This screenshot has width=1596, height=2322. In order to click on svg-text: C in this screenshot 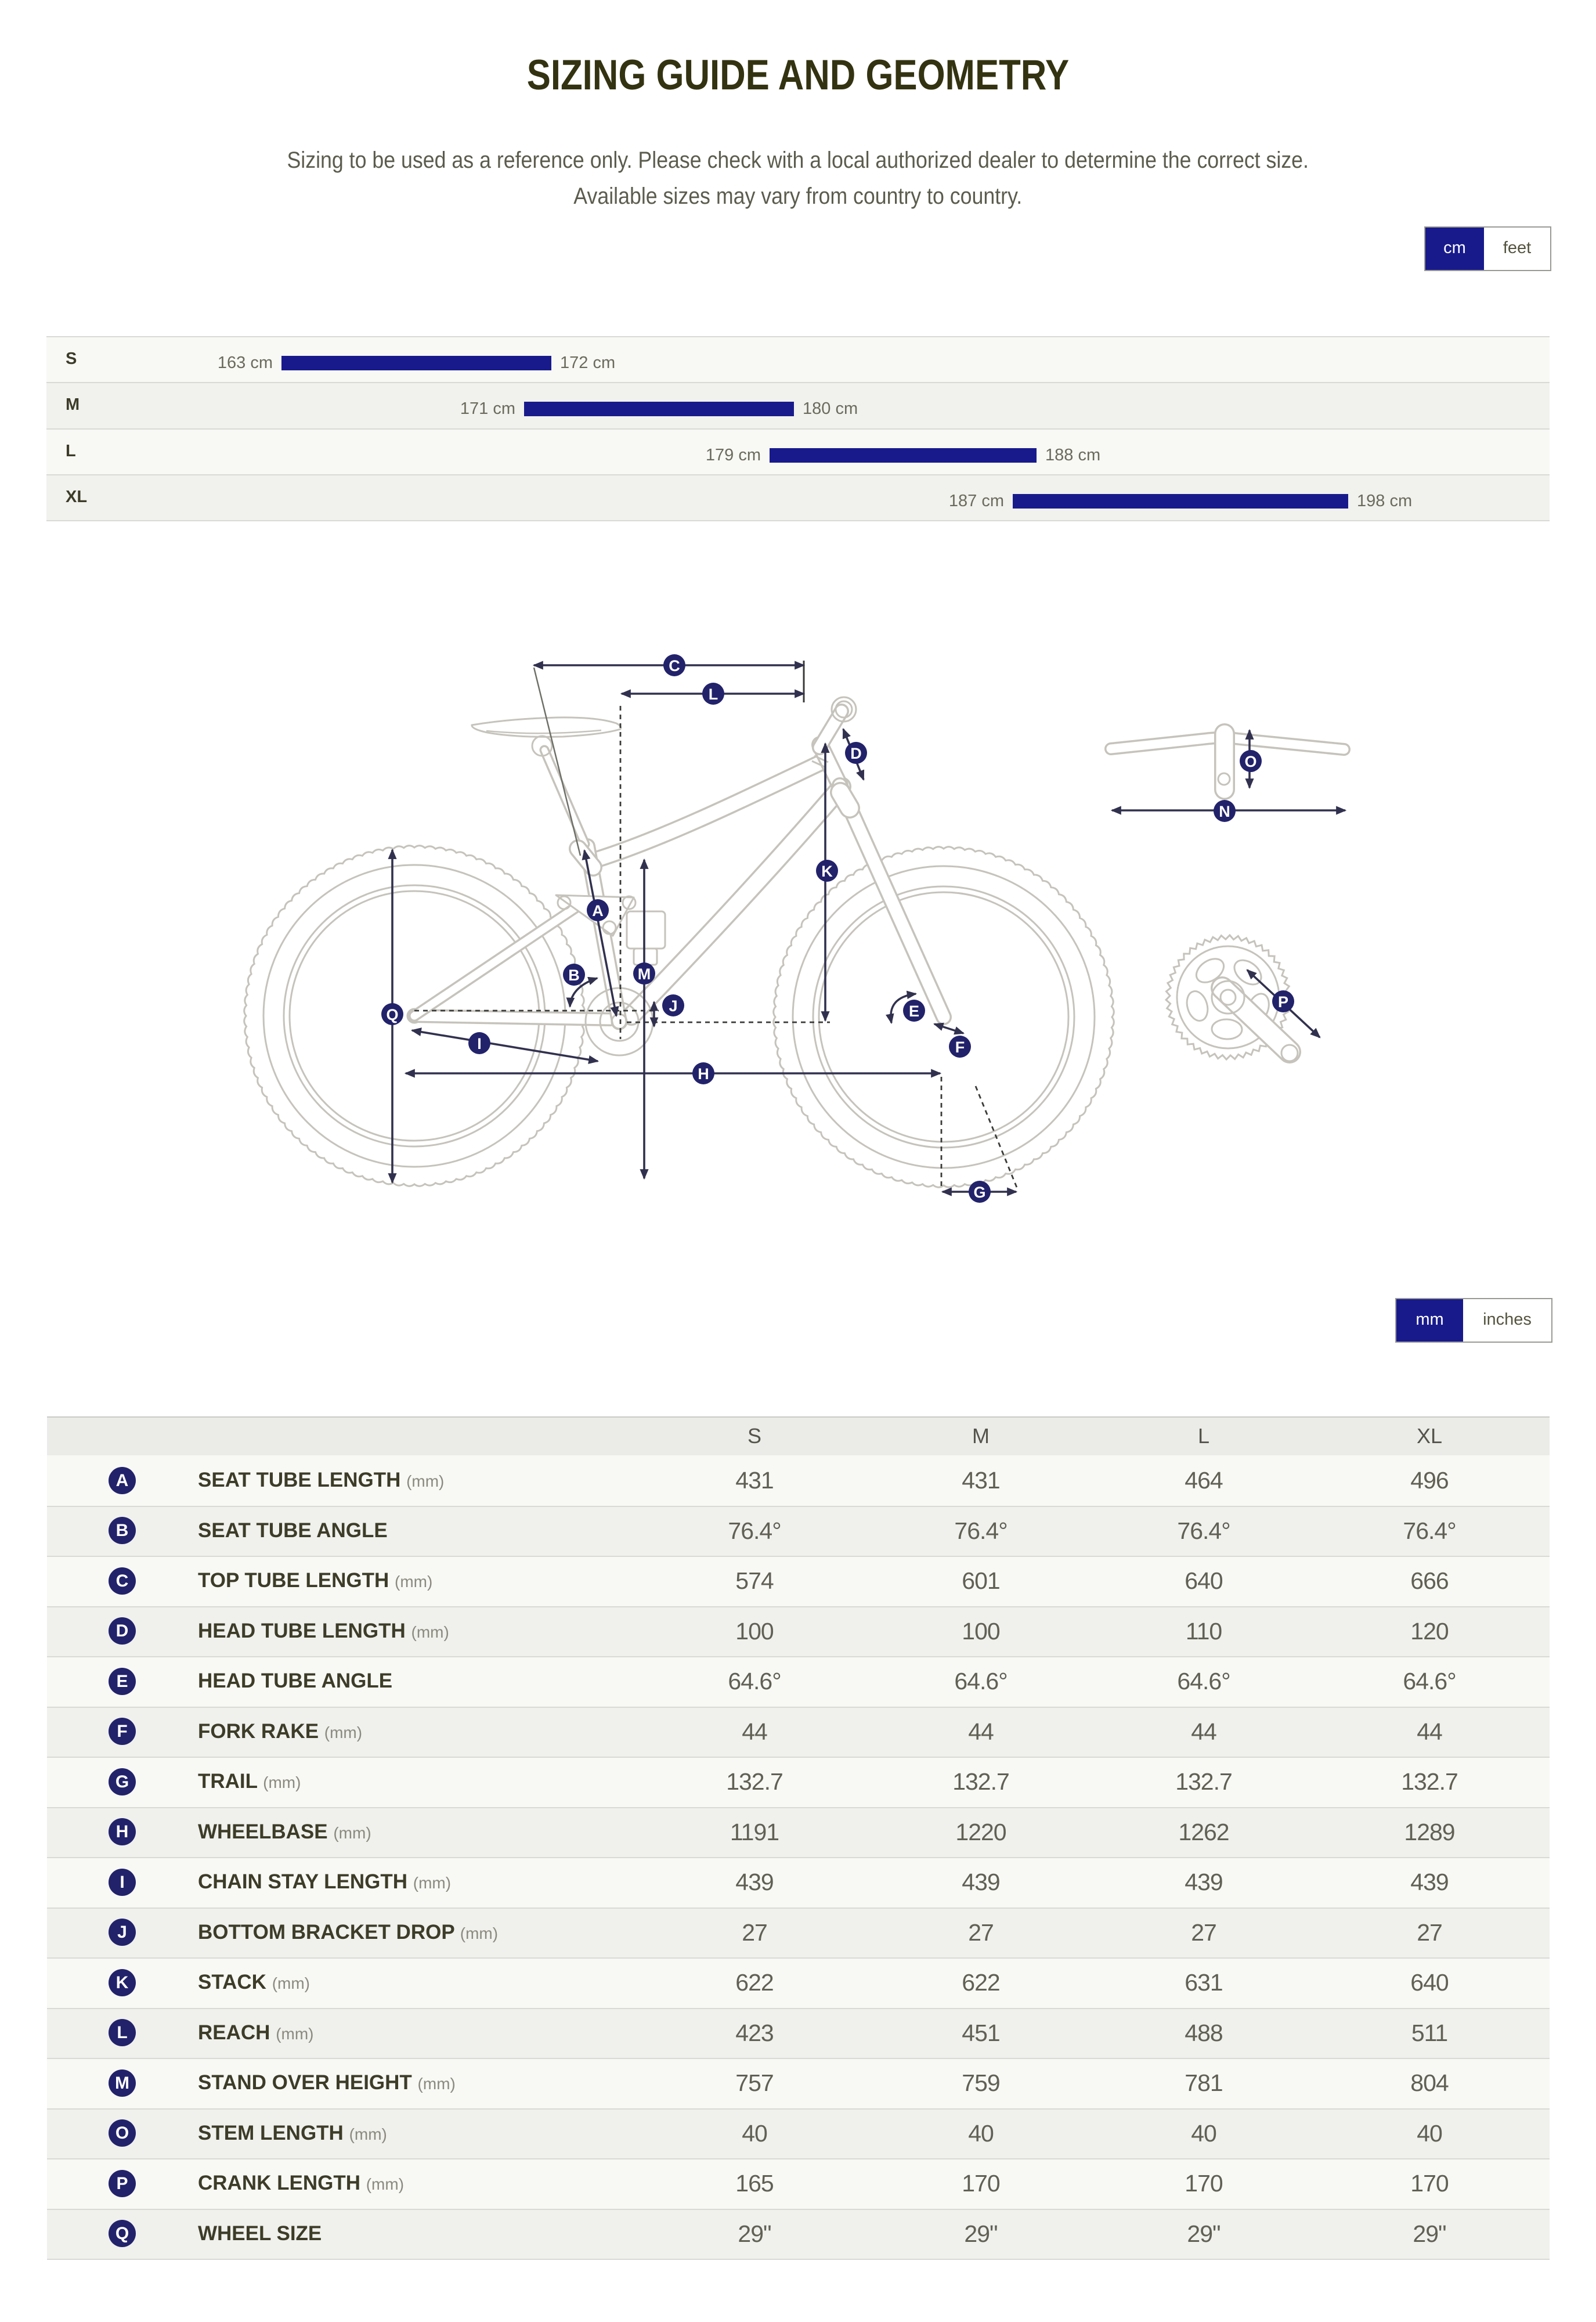, I will do `click(675, 666)`.